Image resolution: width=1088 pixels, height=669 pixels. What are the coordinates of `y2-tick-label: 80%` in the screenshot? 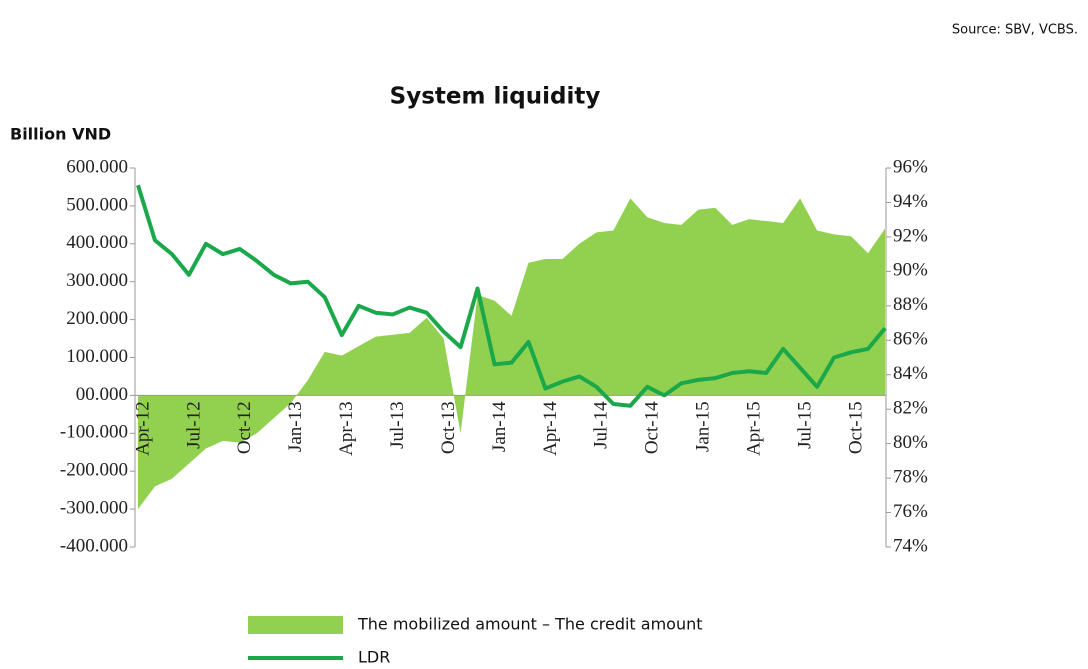 It's located at (910, 442).